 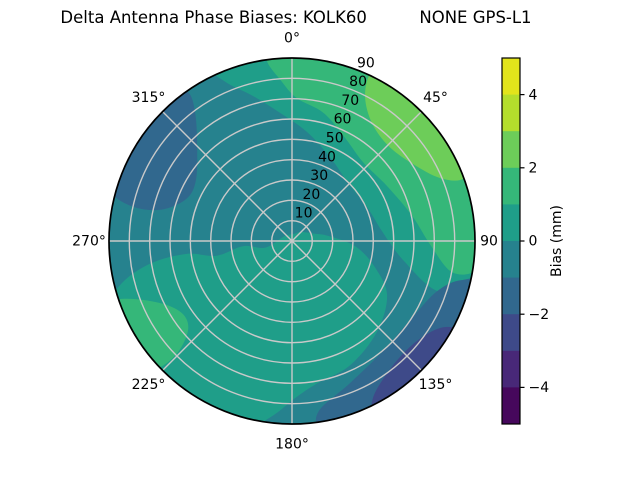 What do you see at coordinates (420, 120) in the screenshot?
I see `bias-2-to-3-northeast-region` at bounding box center [420, 120].